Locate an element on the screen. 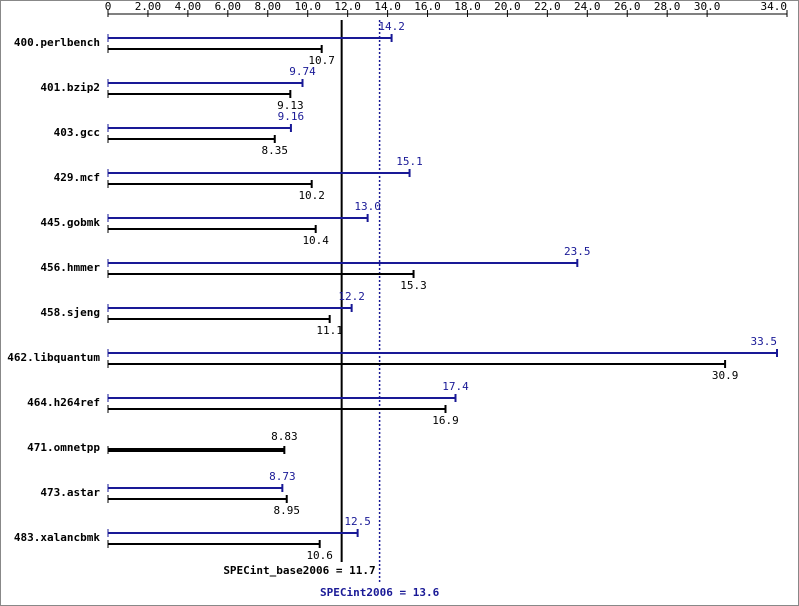 The width and height of the screenshot is (799, 606). category-label: 445.gobmk is located at coordinates (70, 222).